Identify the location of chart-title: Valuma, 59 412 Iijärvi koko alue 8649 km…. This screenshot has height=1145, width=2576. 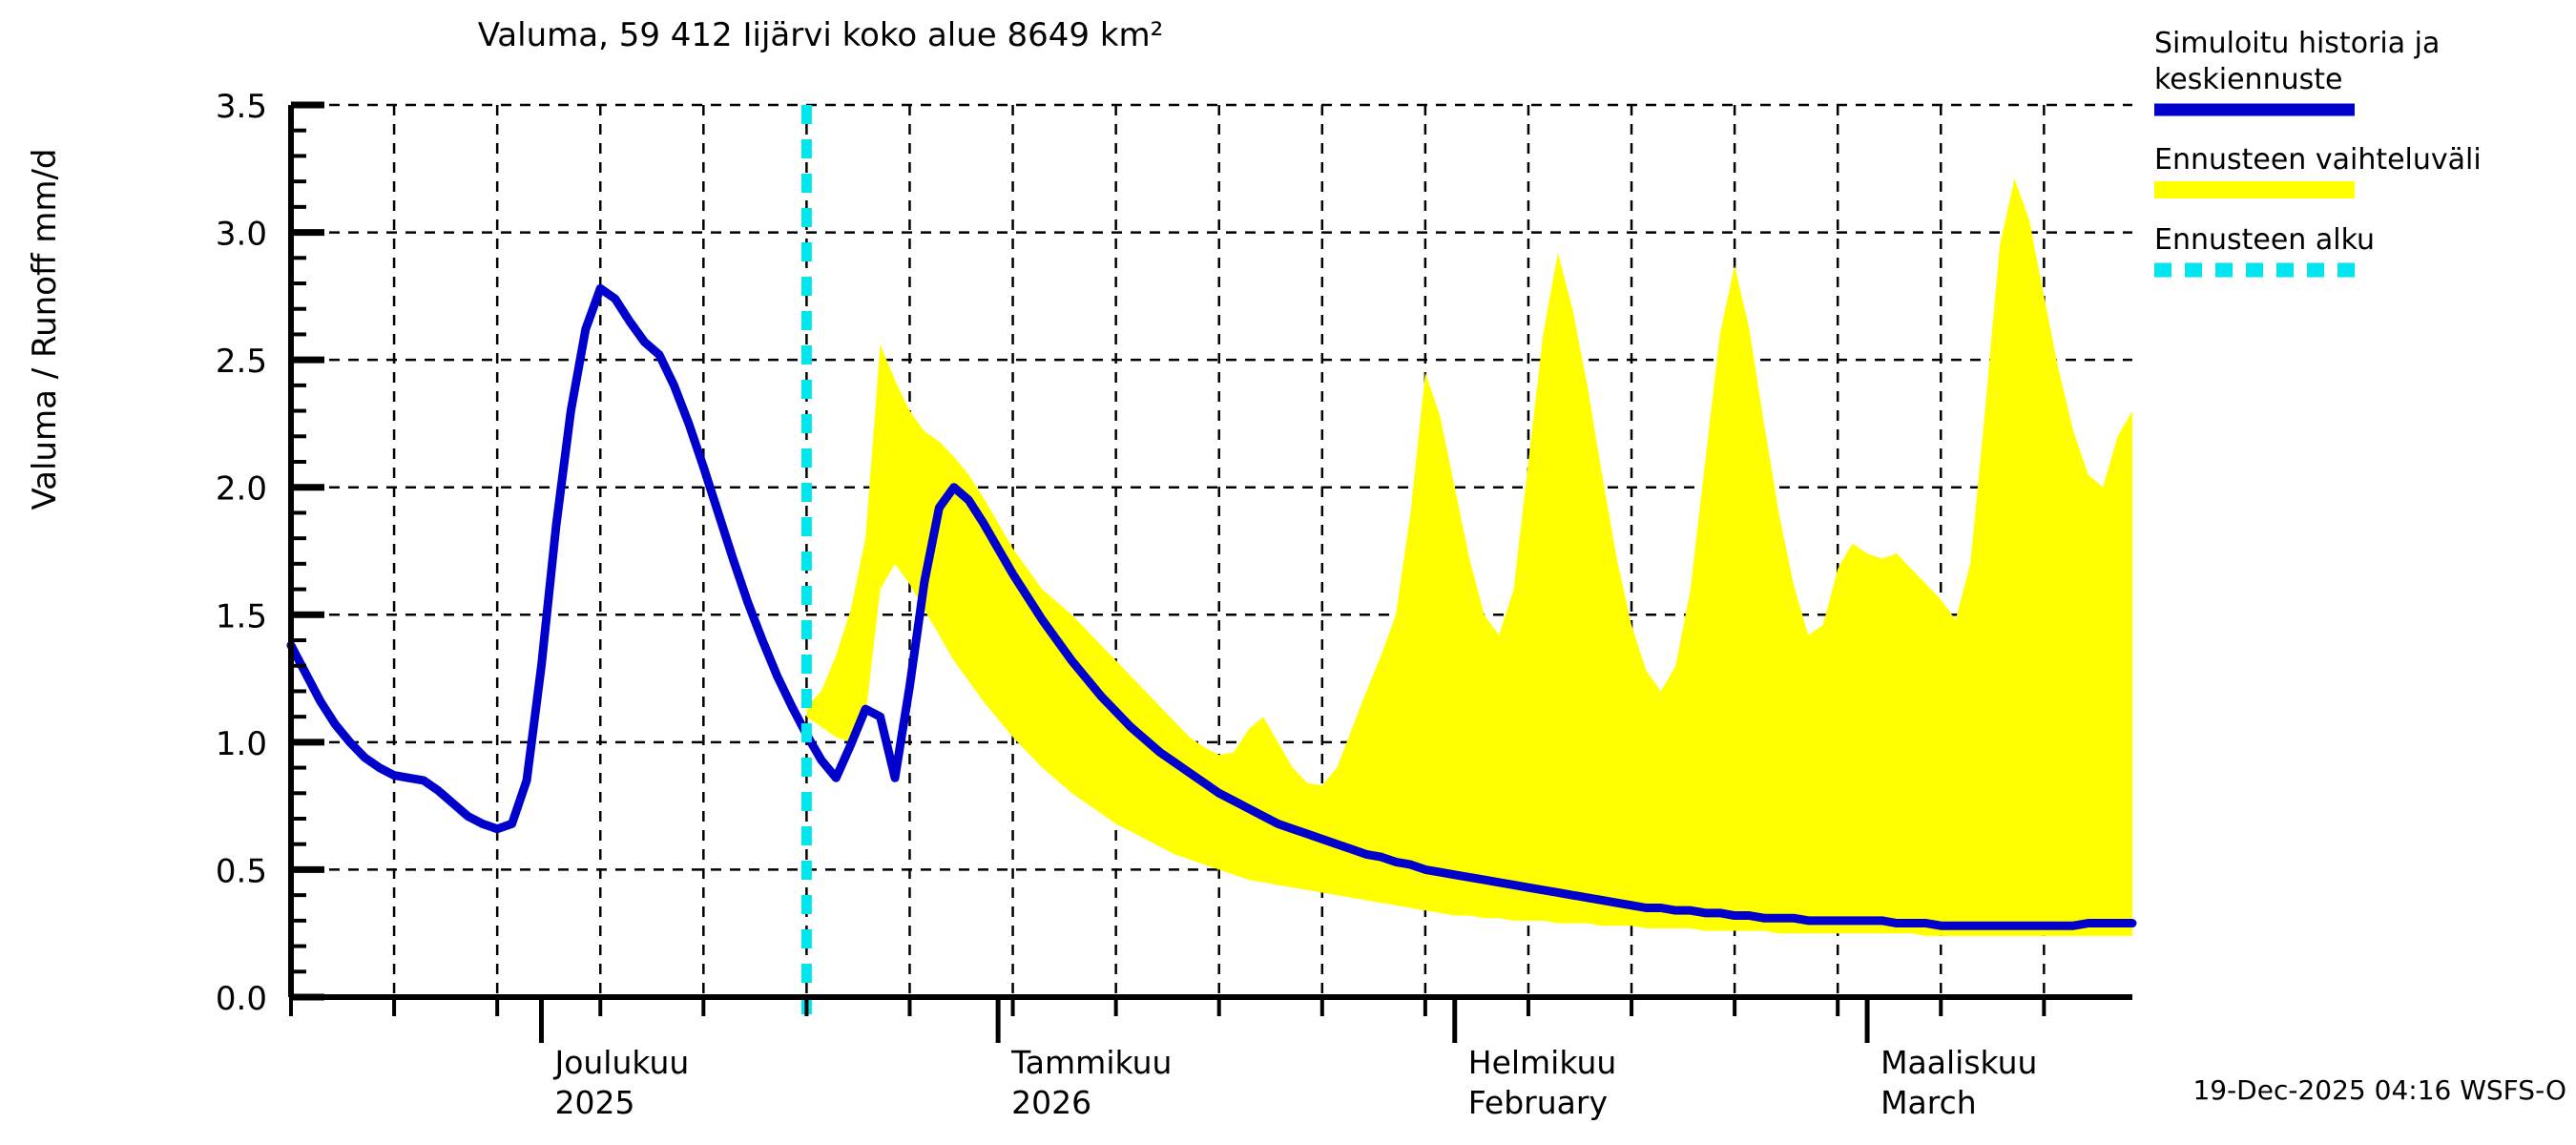
(821, 35).